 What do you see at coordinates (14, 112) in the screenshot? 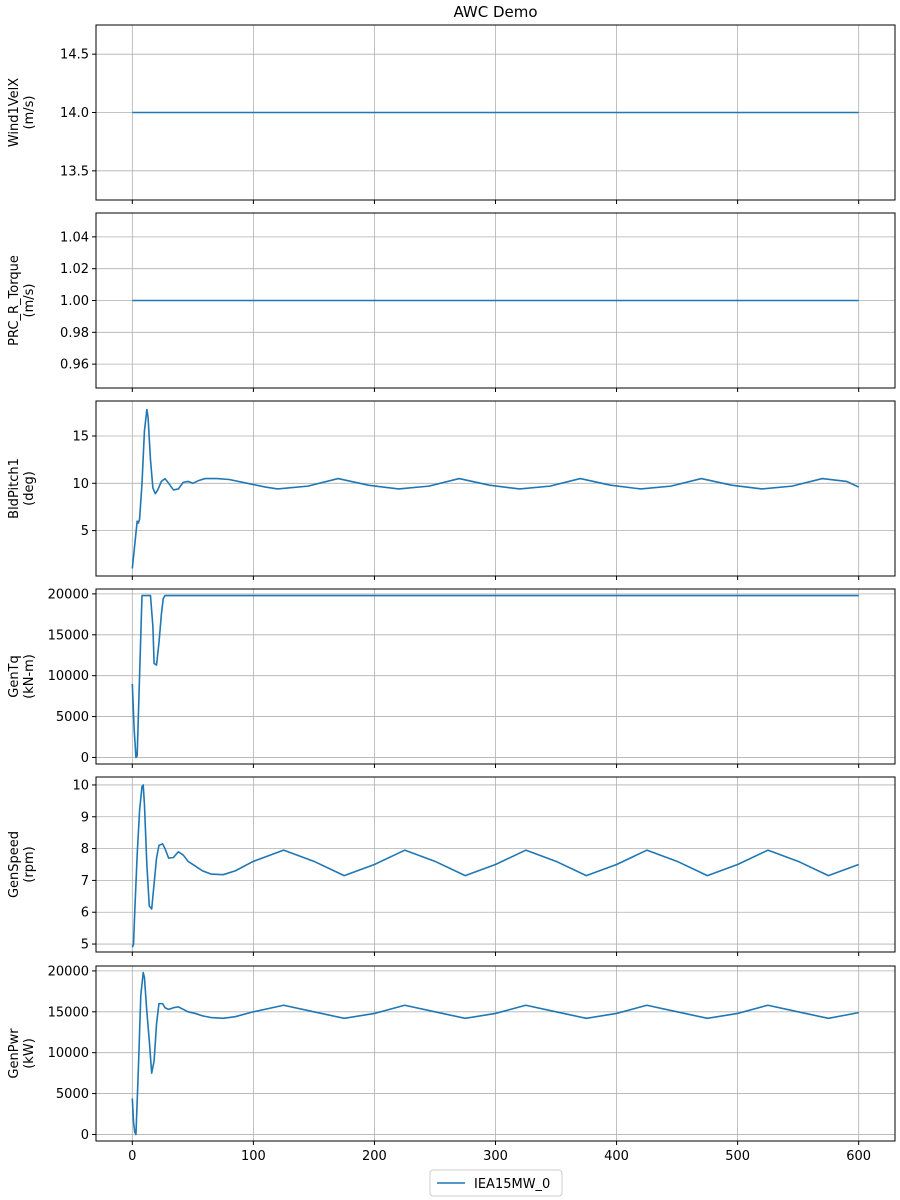
I see `y-axis-label-line: Wind1VelX` at bounding box center [14, 112].